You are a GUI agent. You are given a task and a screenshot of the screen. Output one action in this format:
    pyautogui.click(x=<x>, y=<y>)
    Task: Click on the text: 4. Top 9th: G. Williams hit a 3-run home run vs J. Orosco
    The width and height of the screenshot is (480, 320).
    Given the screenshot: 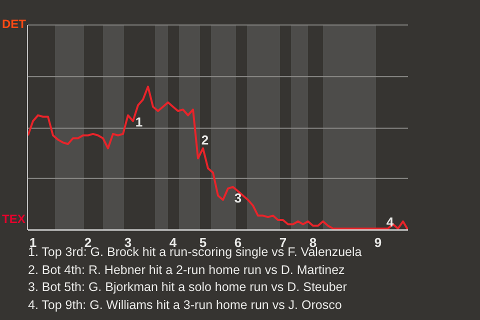 What is the action you would take?
    pyautogui.click(x=185, y=305)
    